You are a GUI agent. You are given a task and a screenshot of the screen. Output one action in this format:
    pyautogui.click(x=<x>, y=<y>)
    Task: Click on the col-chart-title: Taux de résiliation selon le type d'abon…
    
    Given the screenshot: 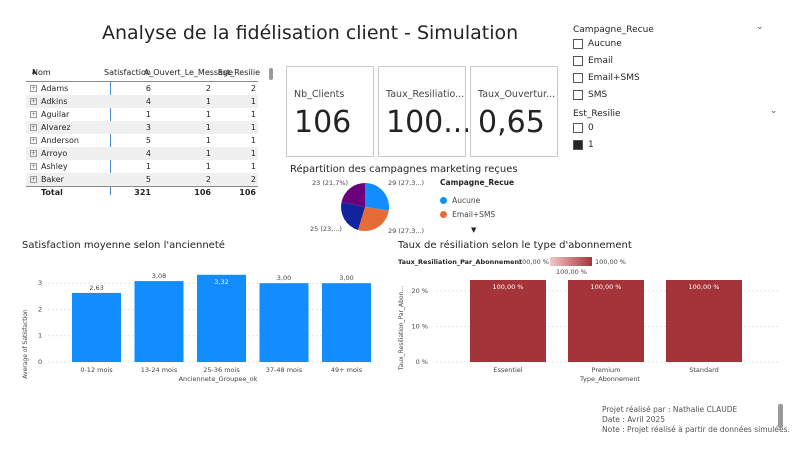 What is the action you would take?
    pyautogui.click(x=515, y=245)
    